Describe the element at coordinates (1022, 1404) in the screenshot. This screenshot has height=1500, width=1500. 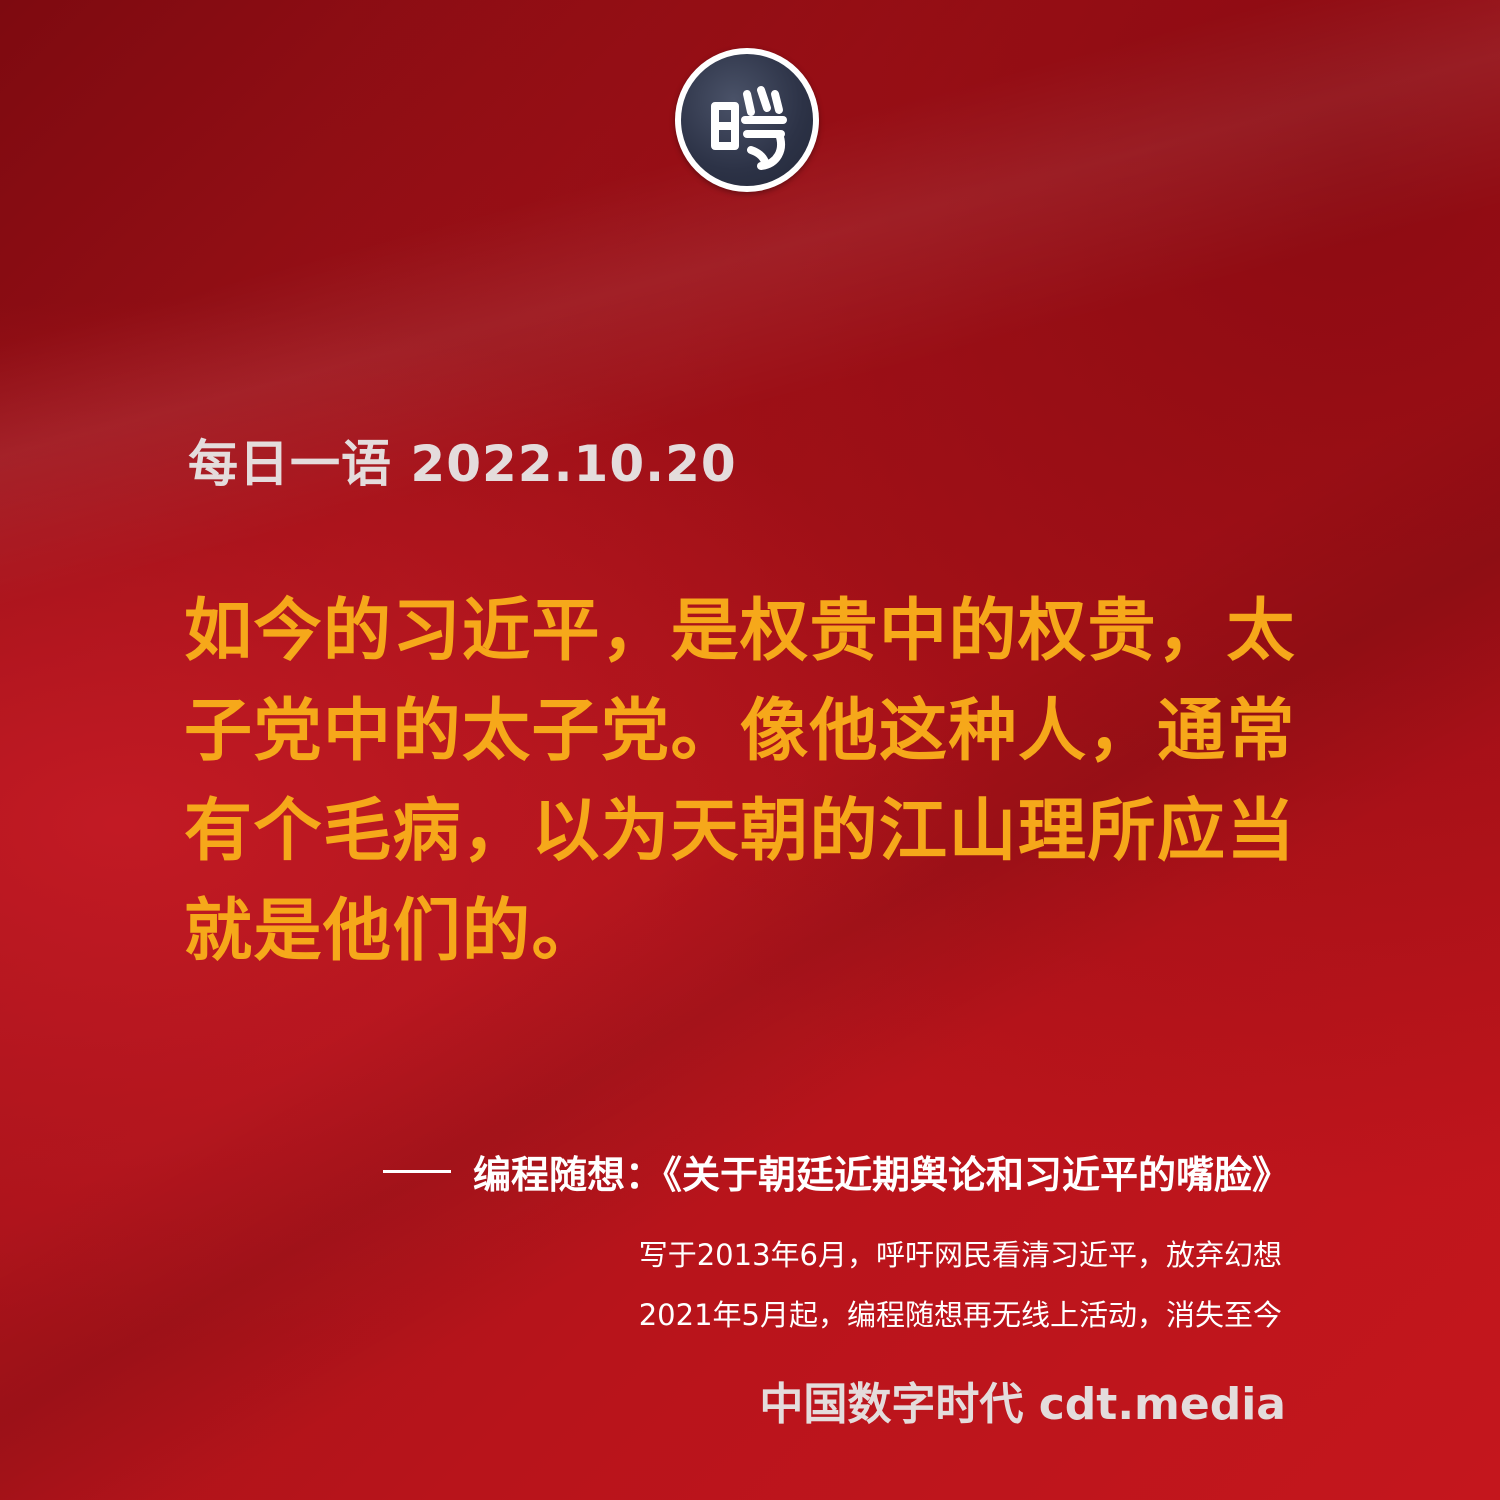
I see `brand-footer: 中国数字时代 cdt.media` at that location.